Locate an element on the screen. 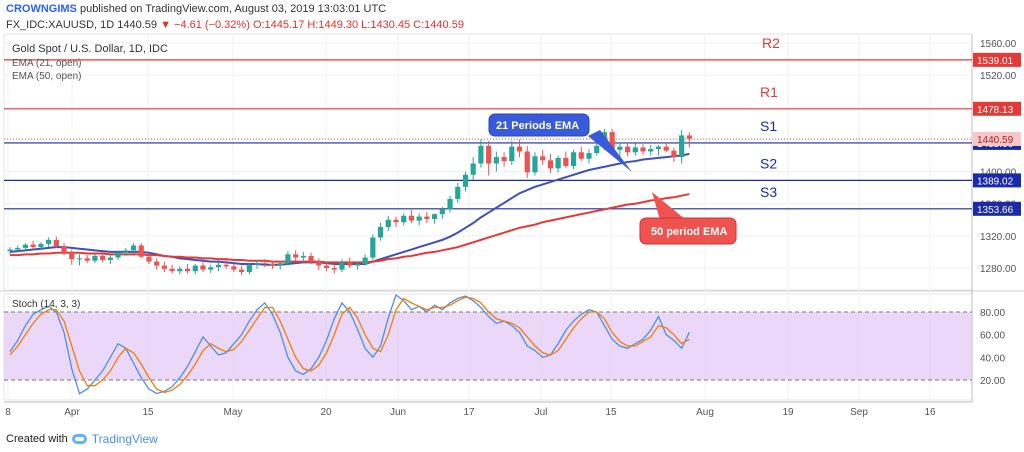  price-tick-label: 1520.00 is located at coordinates (998, 76).